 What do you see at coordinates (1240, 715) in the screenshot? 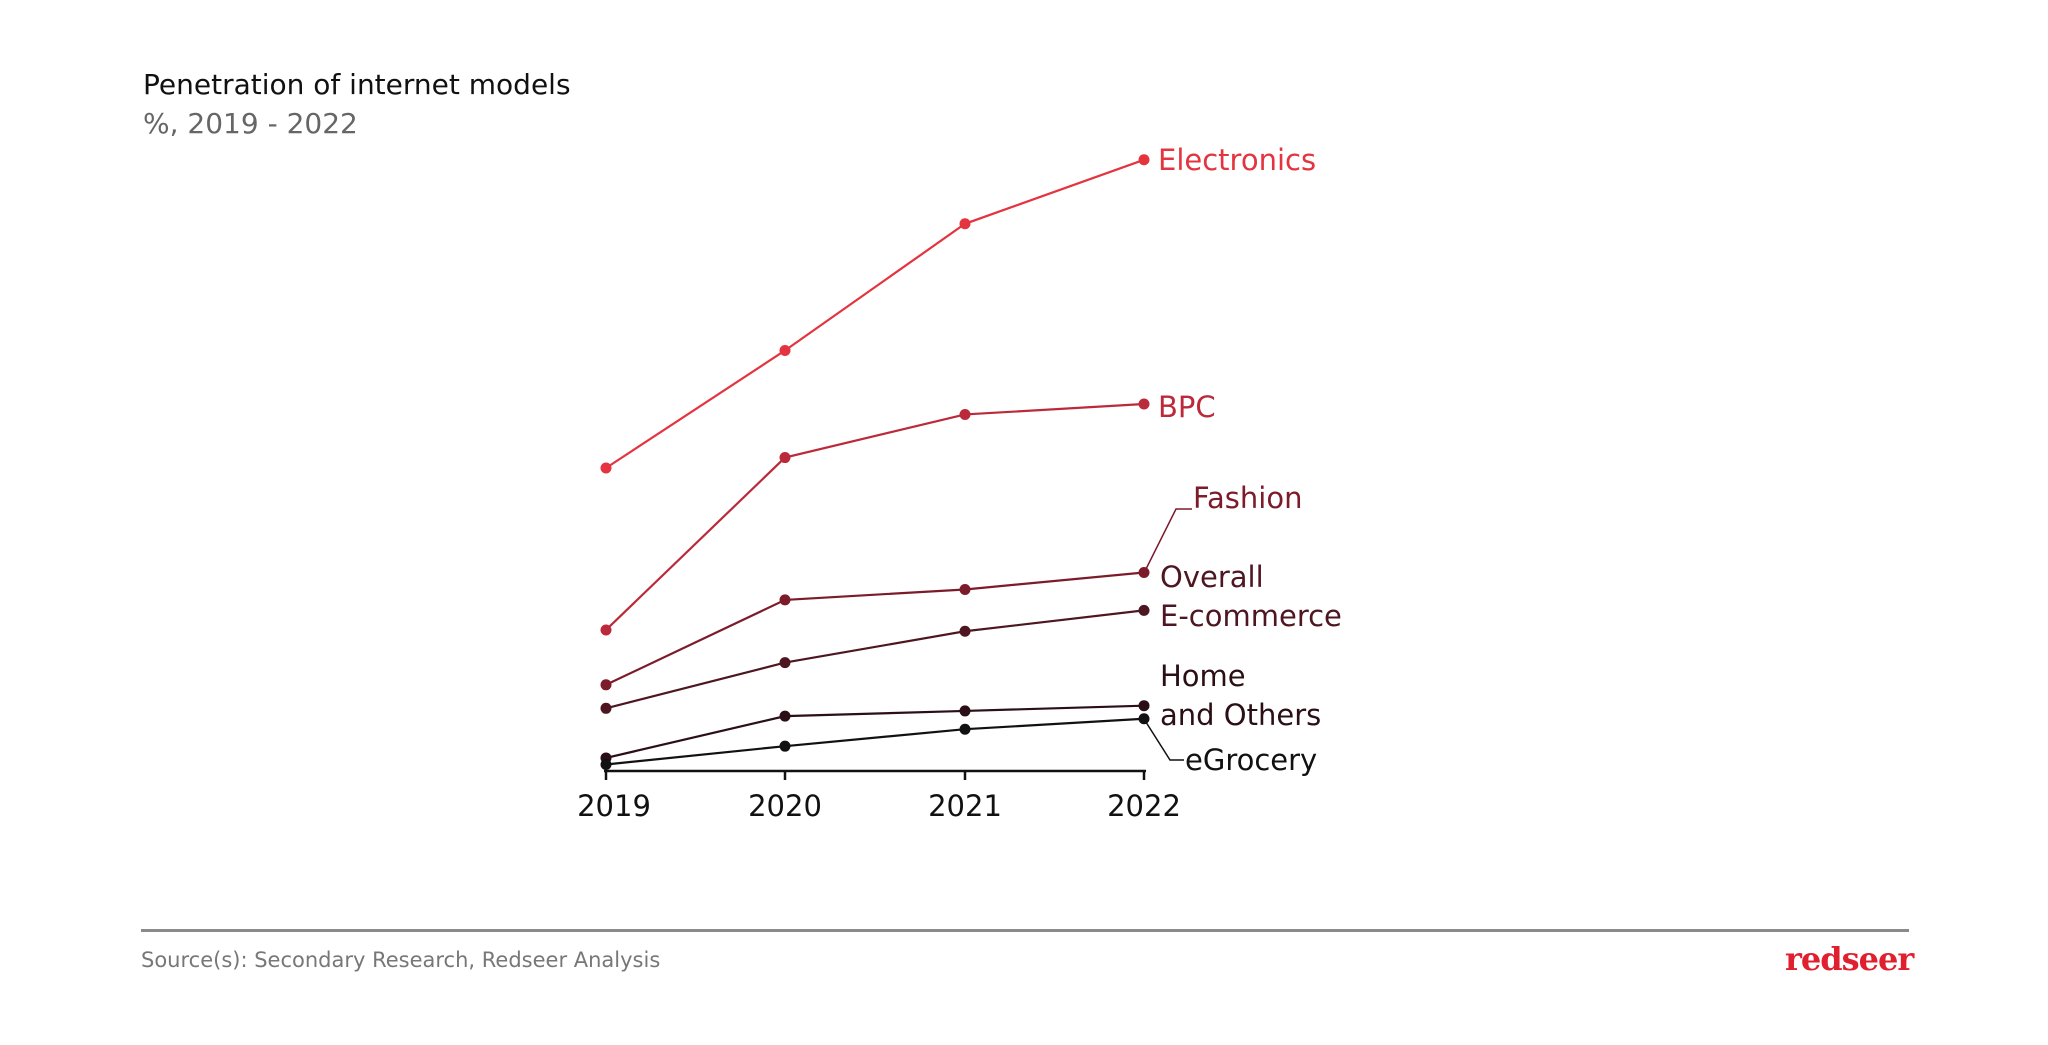
I see `series-label-home-and-others: and Others` at bounding box center [1240, 715].